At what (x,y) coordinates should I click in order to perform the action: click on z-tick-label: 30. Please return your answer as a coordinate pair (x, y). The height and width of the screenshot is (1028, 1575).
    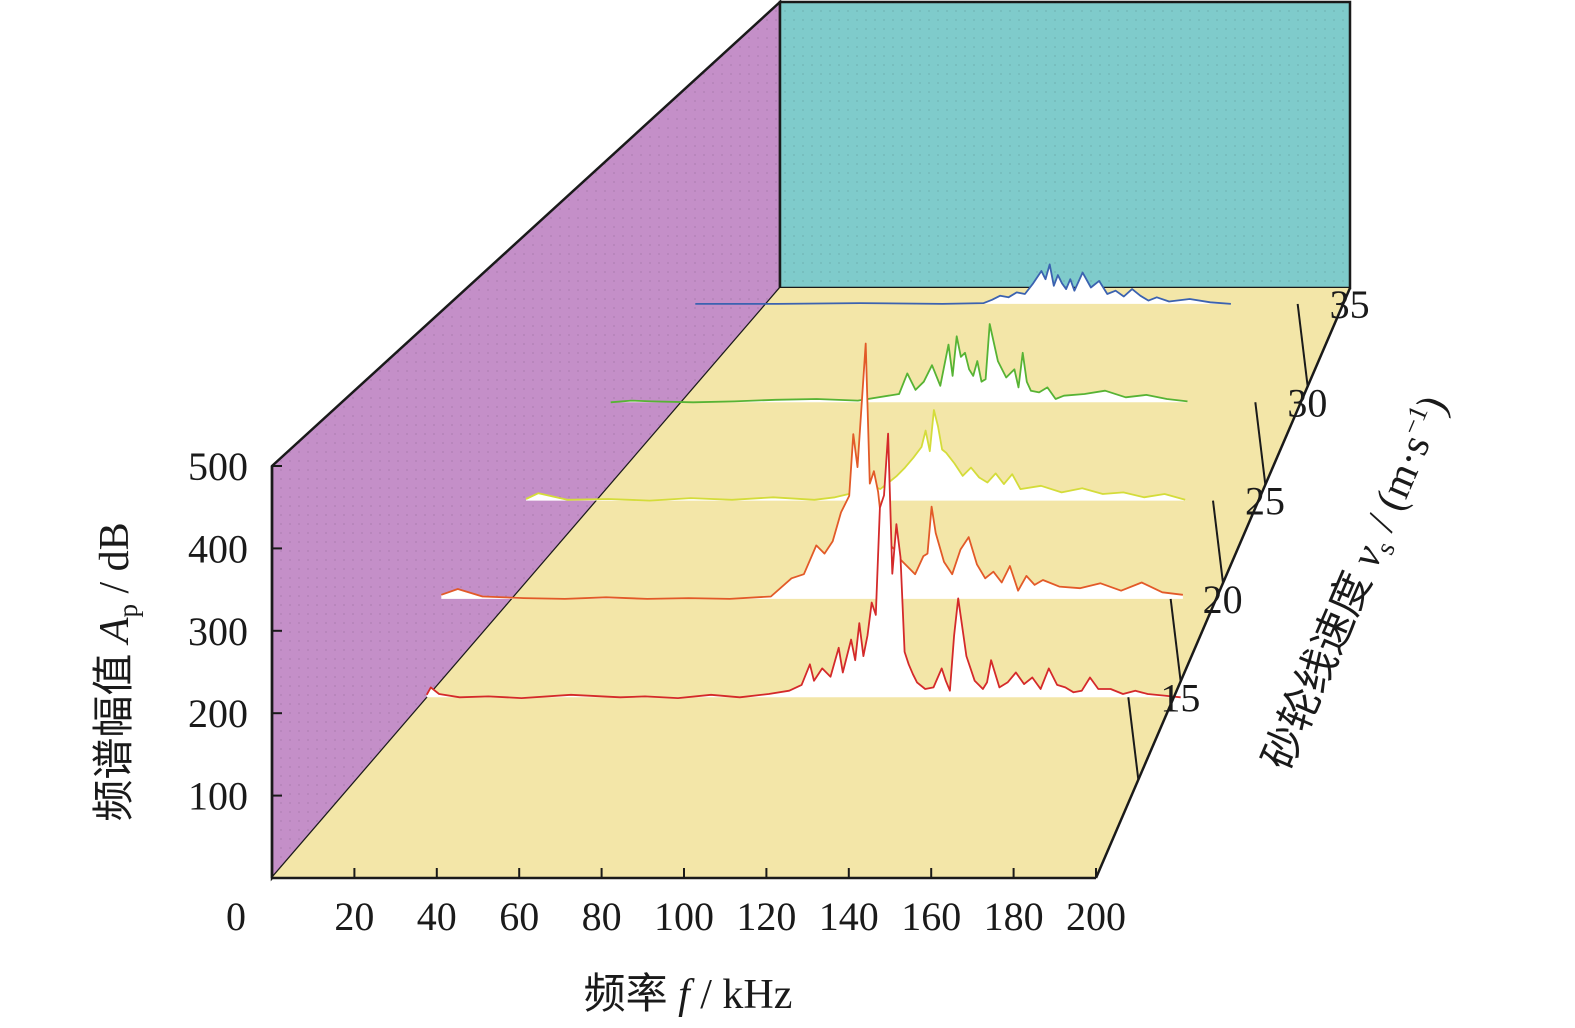
    Looking at the image, I should click on (1307, 402).